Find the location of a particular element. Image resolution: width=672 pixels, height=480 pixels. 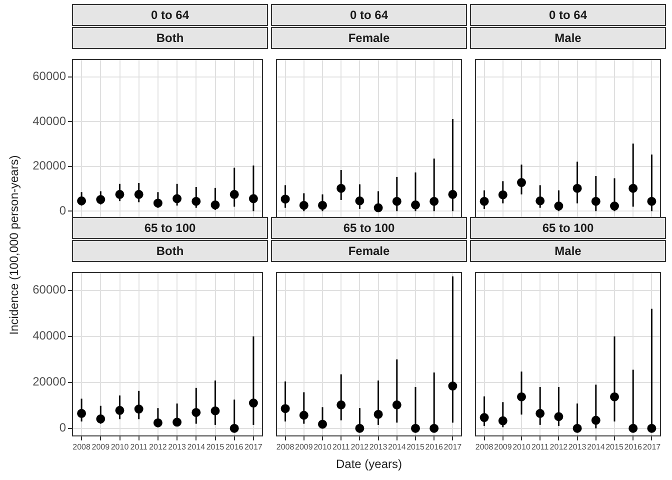

x-tick-label: 2013 is located at coordinates (378, 447).